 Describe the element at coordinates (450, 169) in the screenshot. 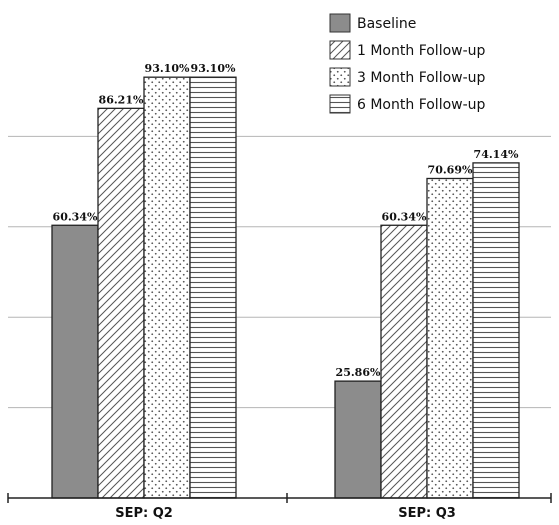

I see `data-label: 70.69%` at that location.